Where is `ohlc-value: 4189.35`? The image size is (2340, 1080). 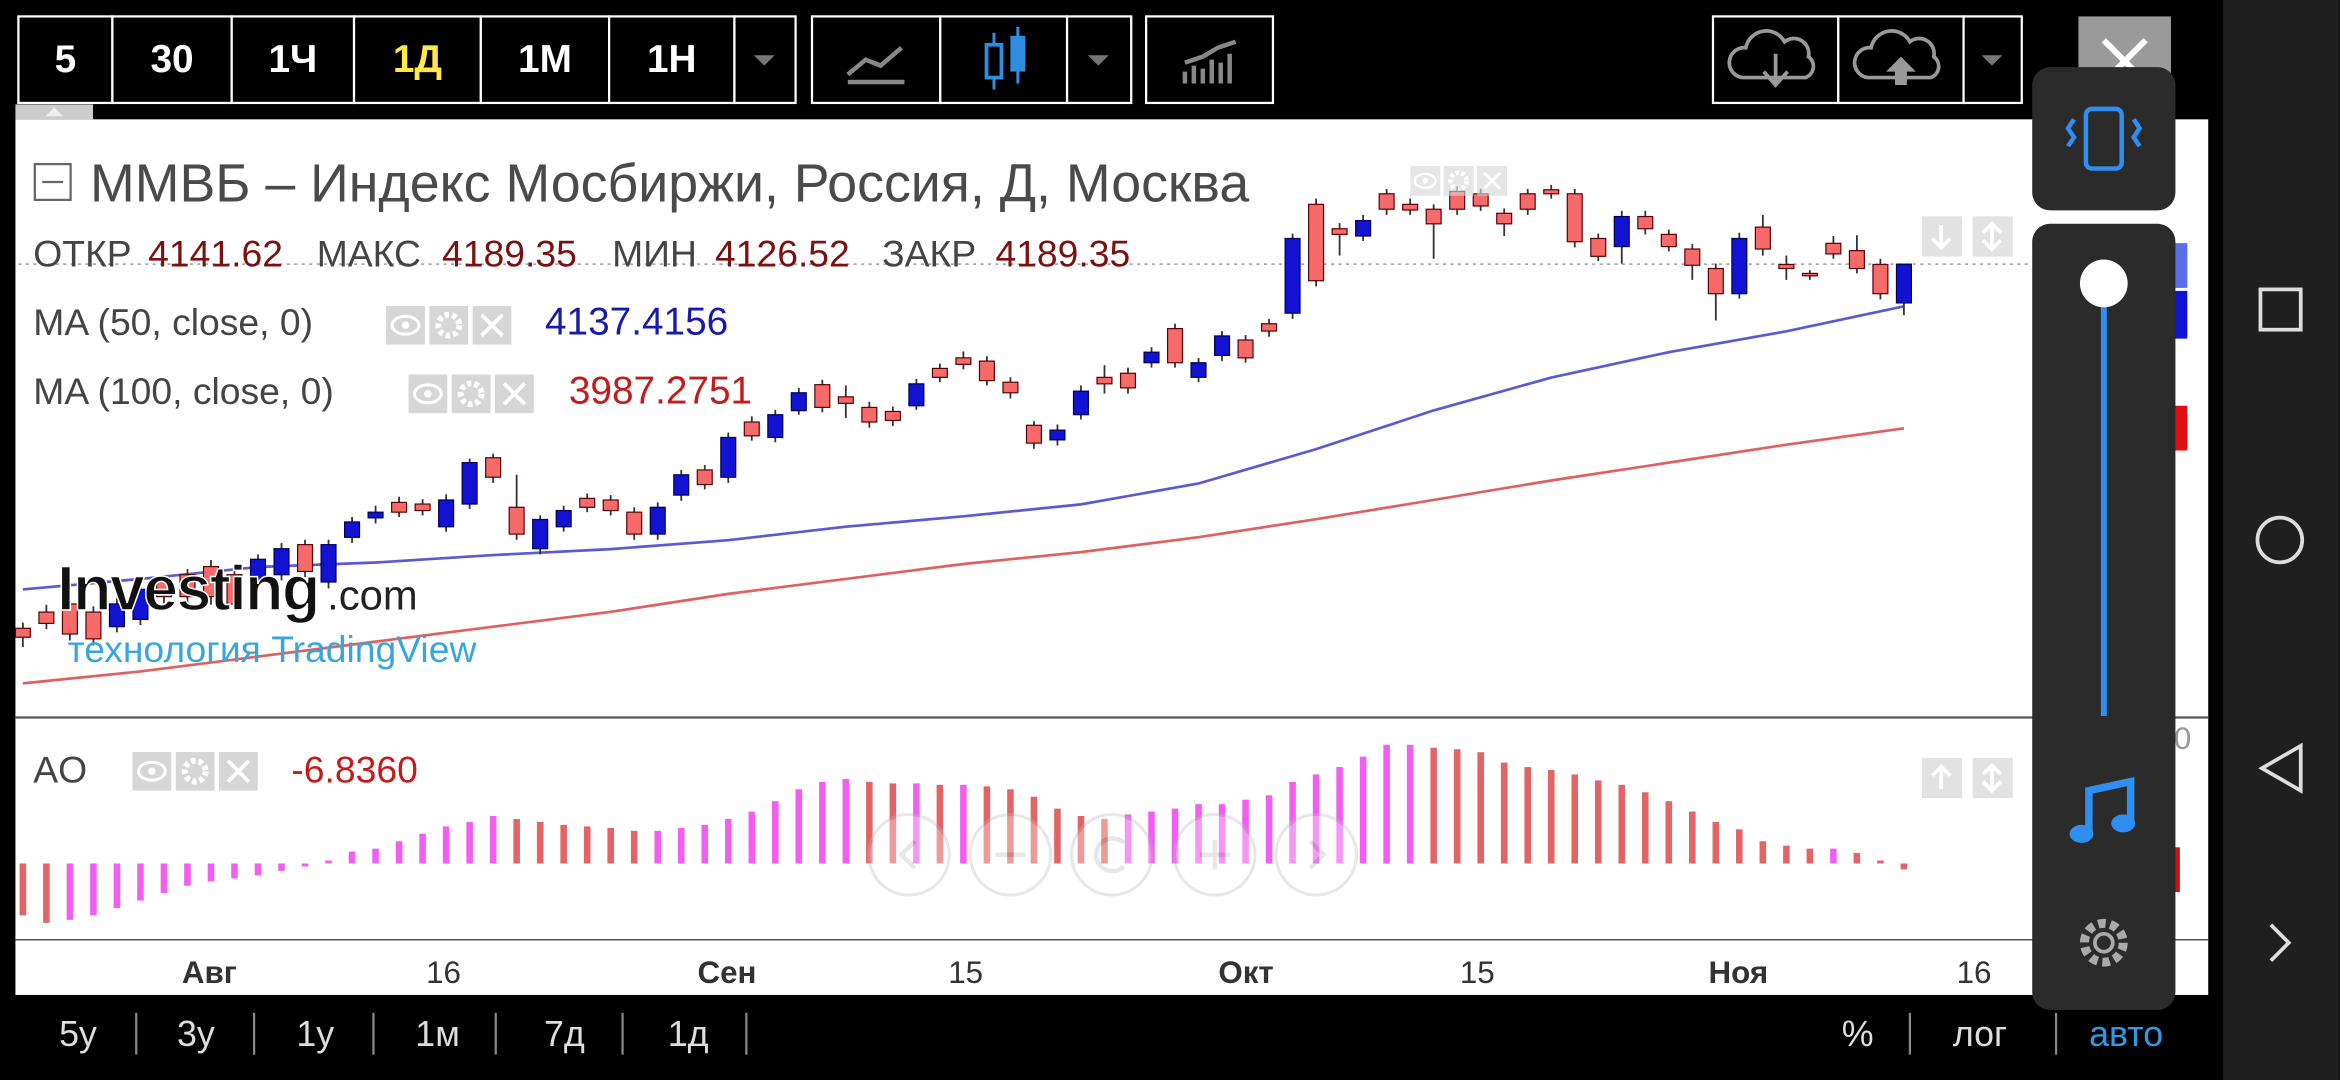 ohlc-value: 4189.35 is located at coordinates (509, 254).